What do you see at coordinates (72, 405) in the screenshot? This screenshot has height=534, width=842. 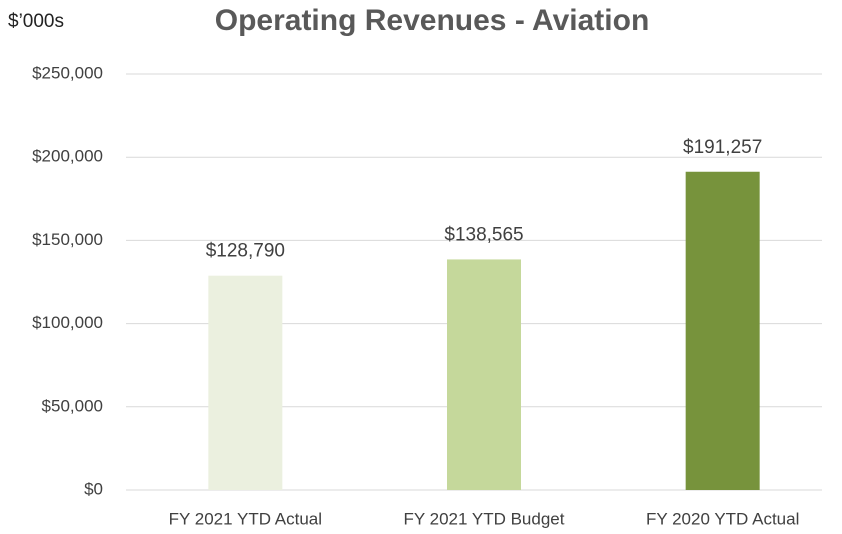 I see `y-tick-label: $50,000` at bounding box center [72, 405].